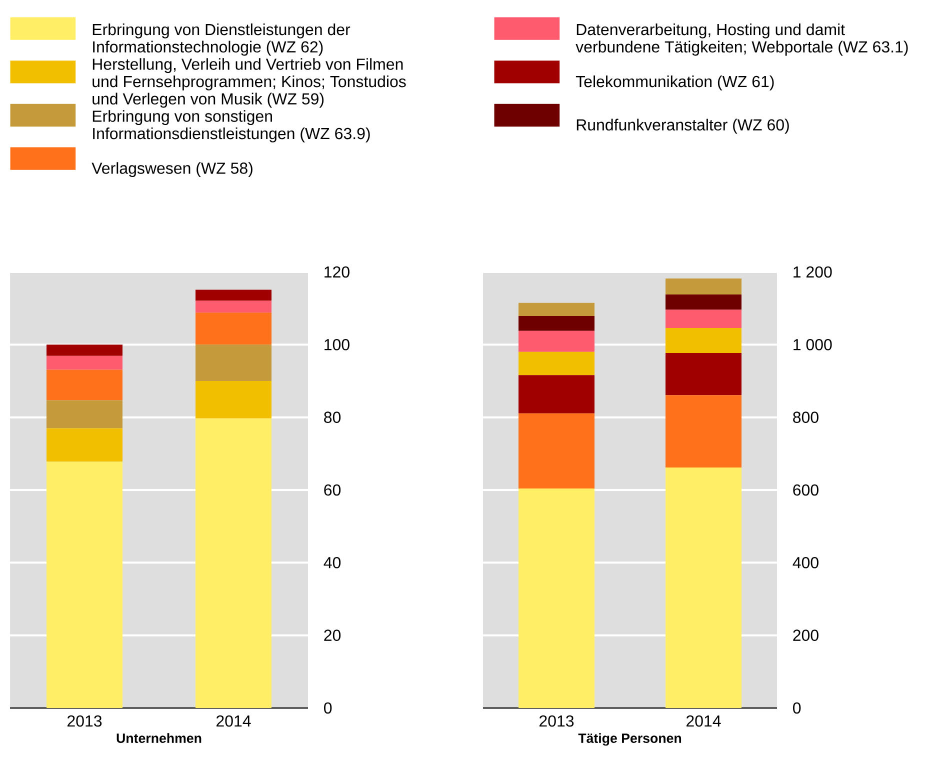 The width and height of the screenshot is (930, 762). Describe the element at coordinates (805, 635) in the screenshot. I see `y-tick-label: 200` at that location.